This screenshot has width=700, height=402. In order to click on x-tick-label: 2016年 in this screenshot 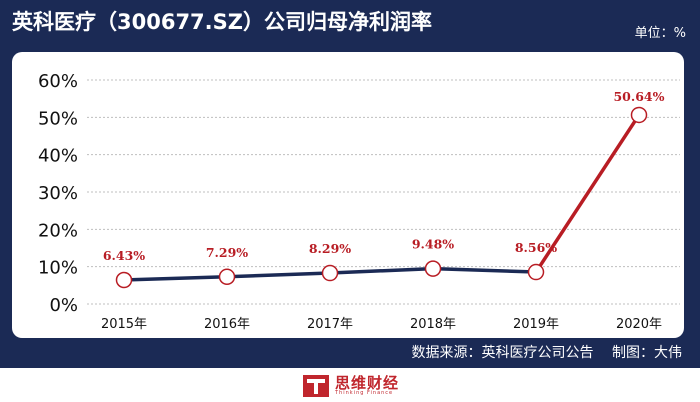, I will do `click(227, 324)`.